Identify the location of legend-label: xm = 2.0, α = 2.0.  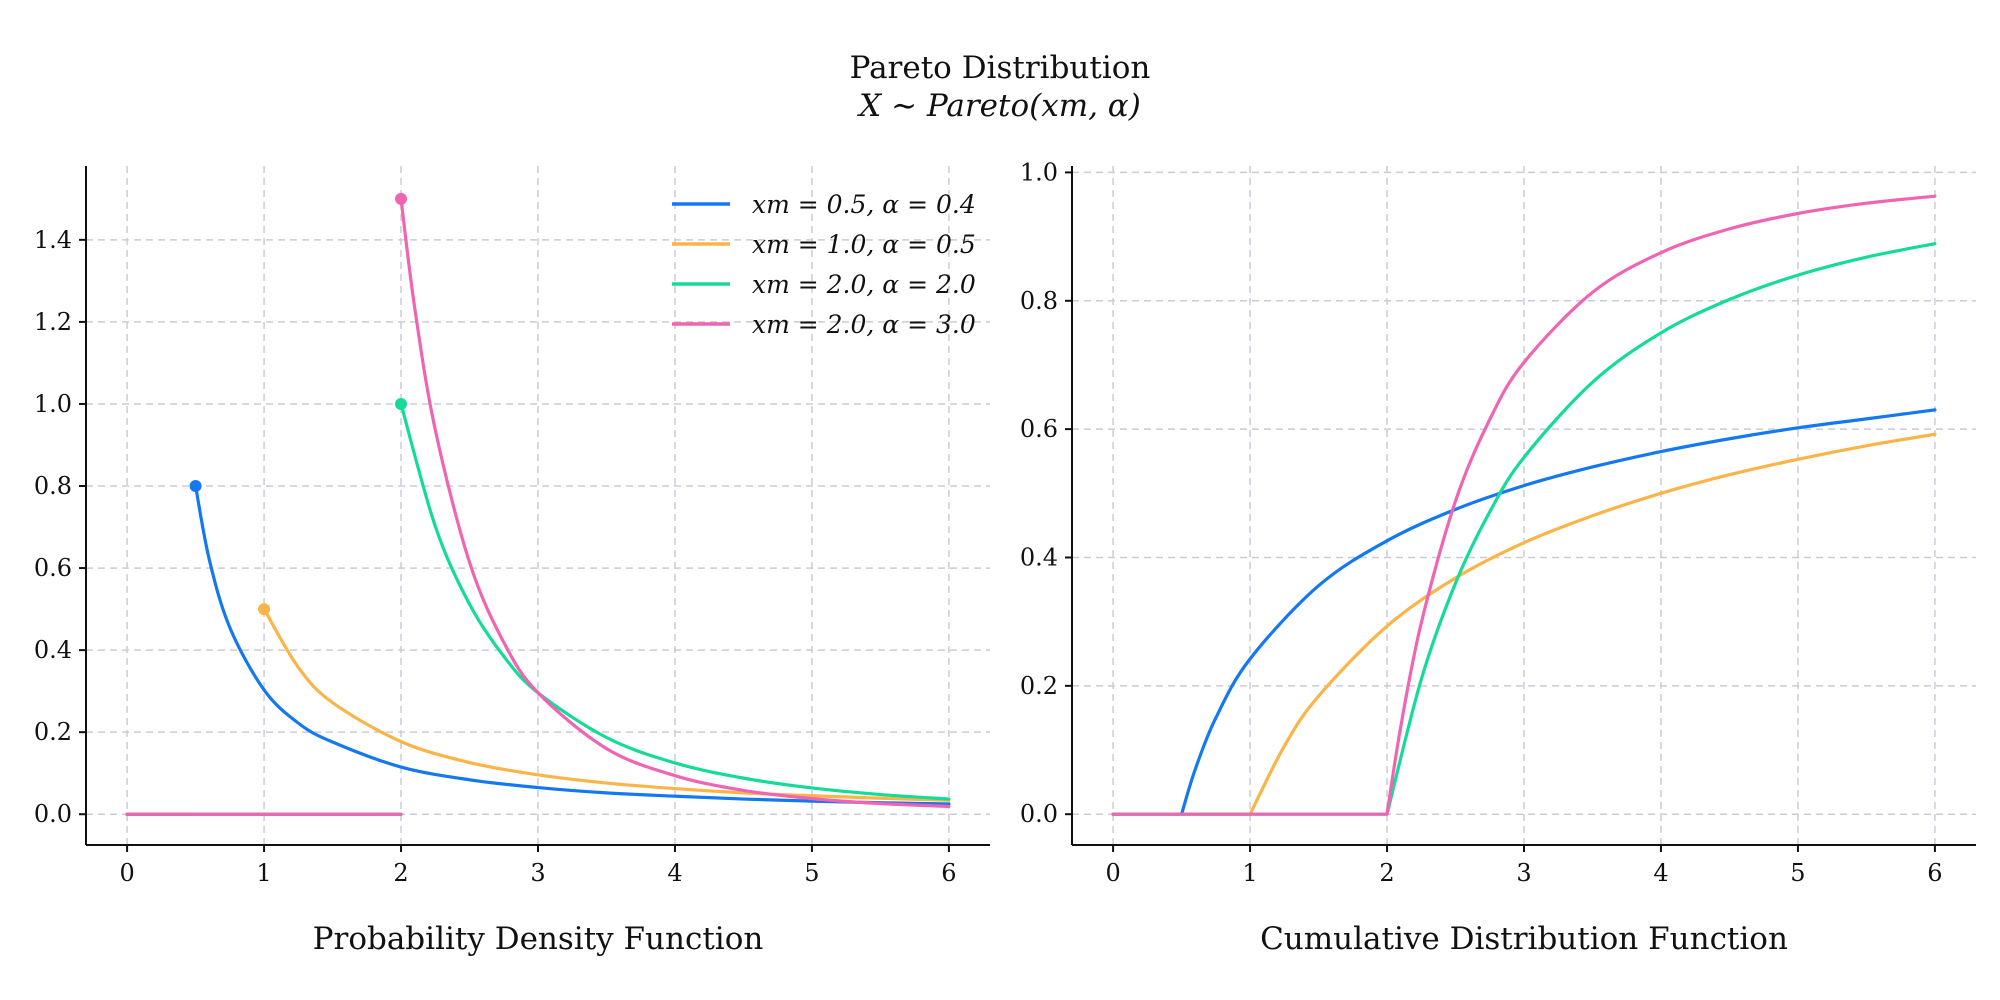
(864, 284).